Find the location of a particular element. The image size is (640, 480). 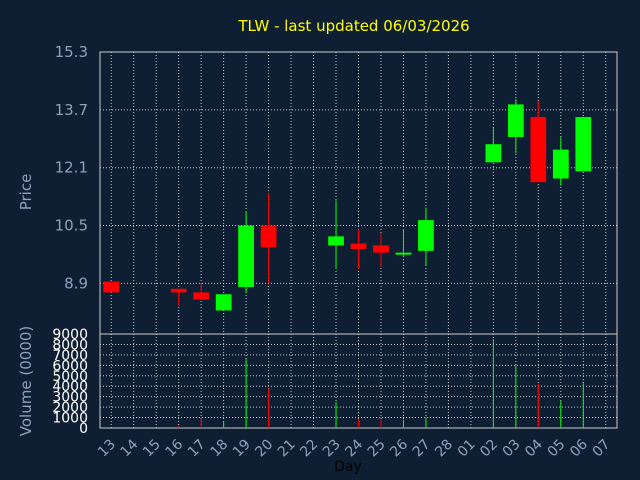

volume-tick-label: 6000 is located at coordinates (70, 366).